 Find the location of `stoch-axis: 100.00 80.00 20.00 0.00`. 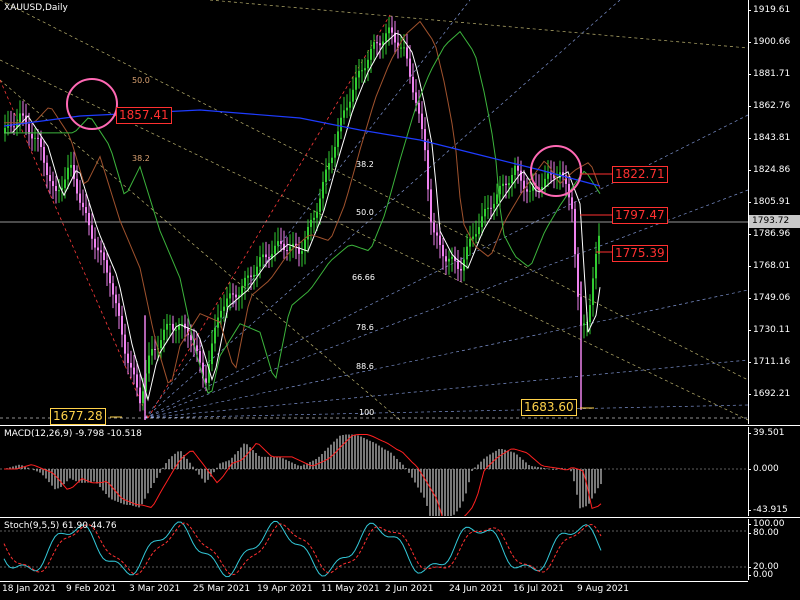

stoch-axis: 100.00 80.00 20.00 0.00 is located at coordinates (774, 549).